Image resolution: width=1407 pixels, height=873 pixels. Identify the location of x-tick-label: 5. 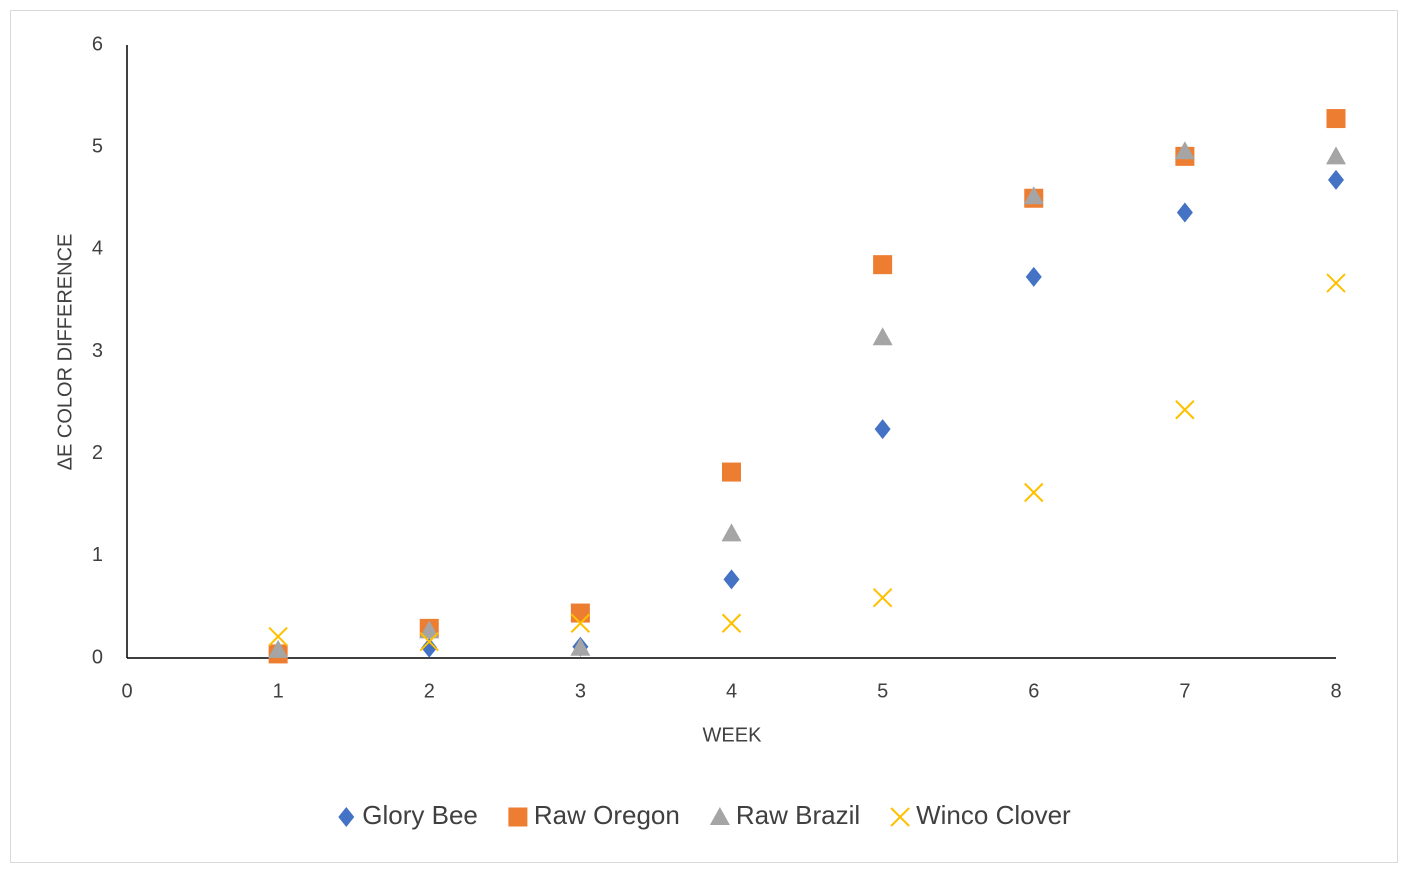
(882, 691).